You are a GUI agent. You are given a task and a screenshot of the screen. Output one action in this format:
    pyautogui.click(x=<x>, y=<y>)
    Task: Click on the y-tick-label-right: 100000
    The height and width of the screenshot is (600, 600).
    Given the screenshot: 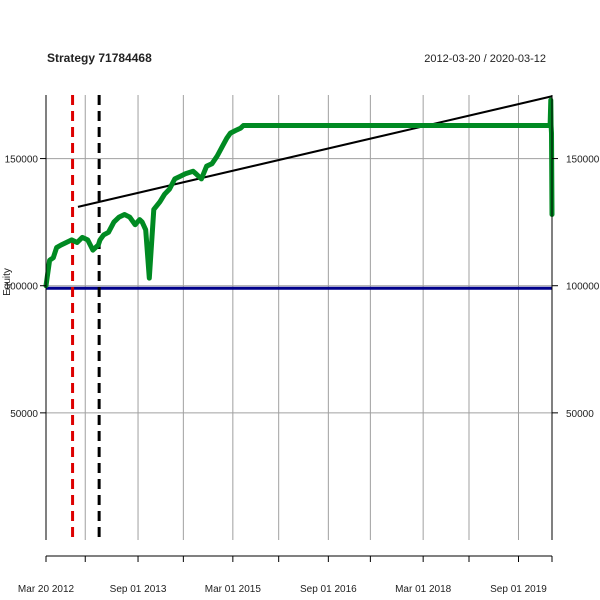 What is the action you would take?
    pyautogui.click(x=583, y=287)
    